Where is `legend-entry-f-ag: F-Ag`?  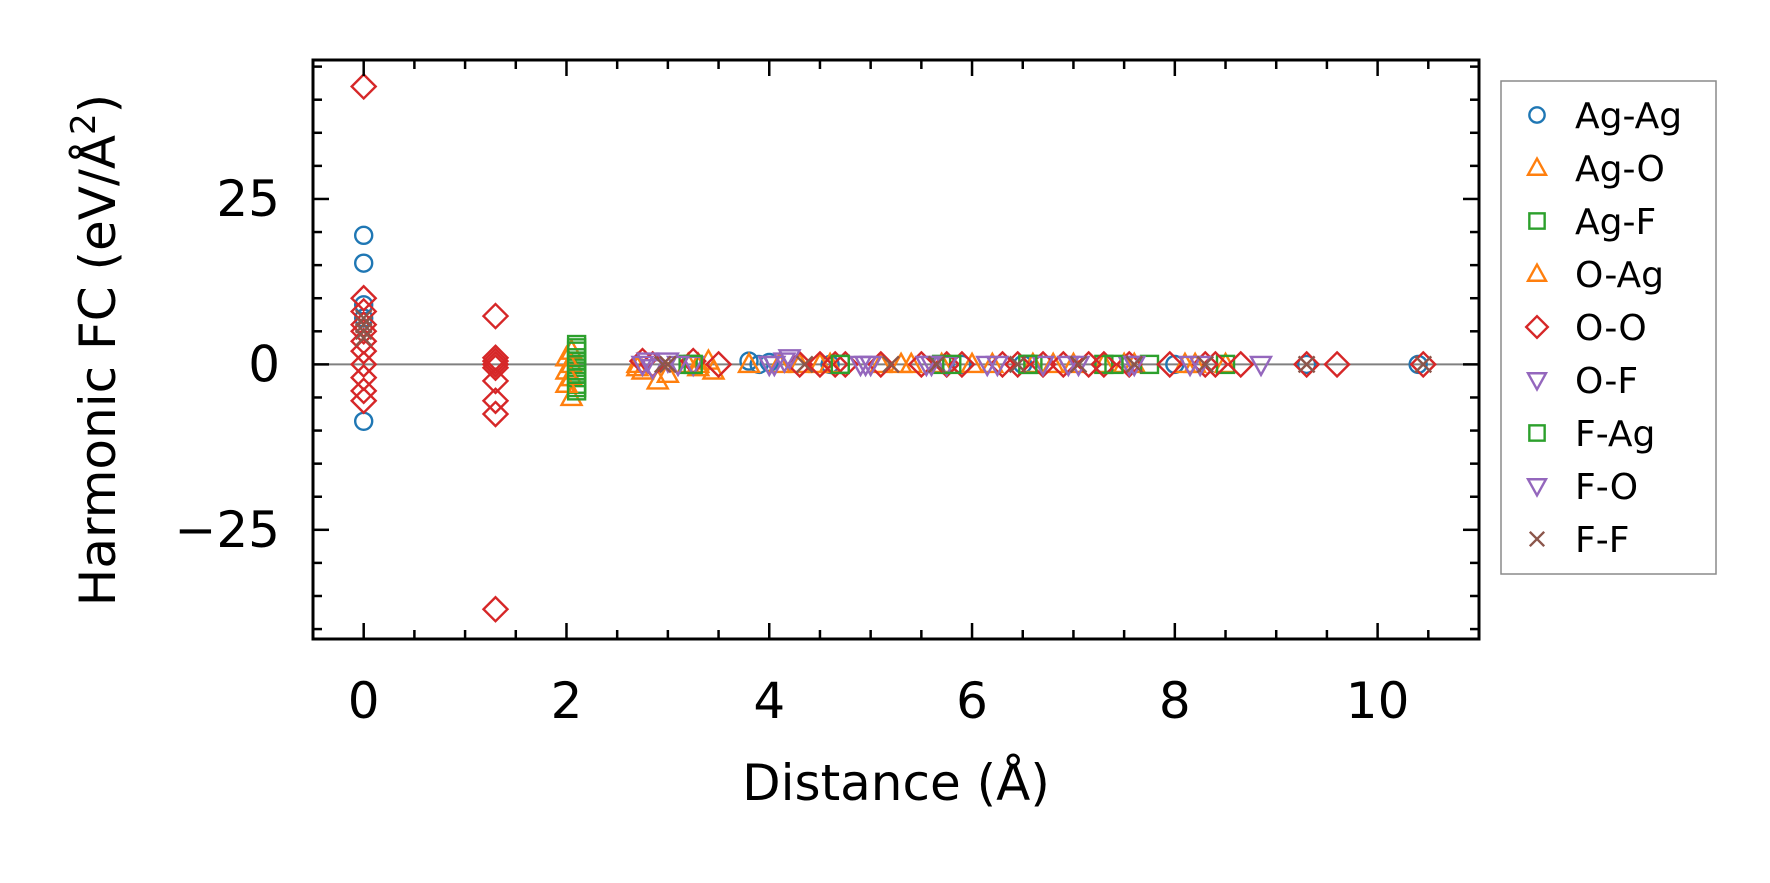
legend-entry-f-ag: F-Ag is located at coordinates (1591, 434).